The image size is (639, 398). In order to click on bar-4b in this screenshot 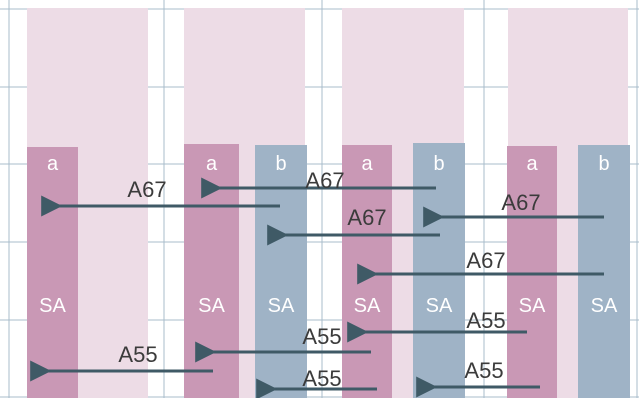, I will do `click(604, 271)`.